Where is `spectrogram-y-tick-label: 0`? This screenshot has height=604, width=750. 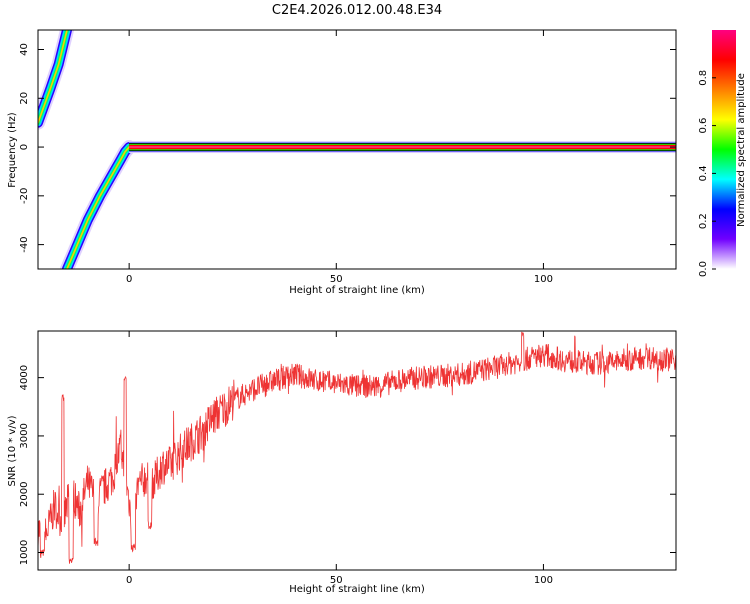
spectrogram-y-tick-label: 0 is located at coordinates (24, 147).